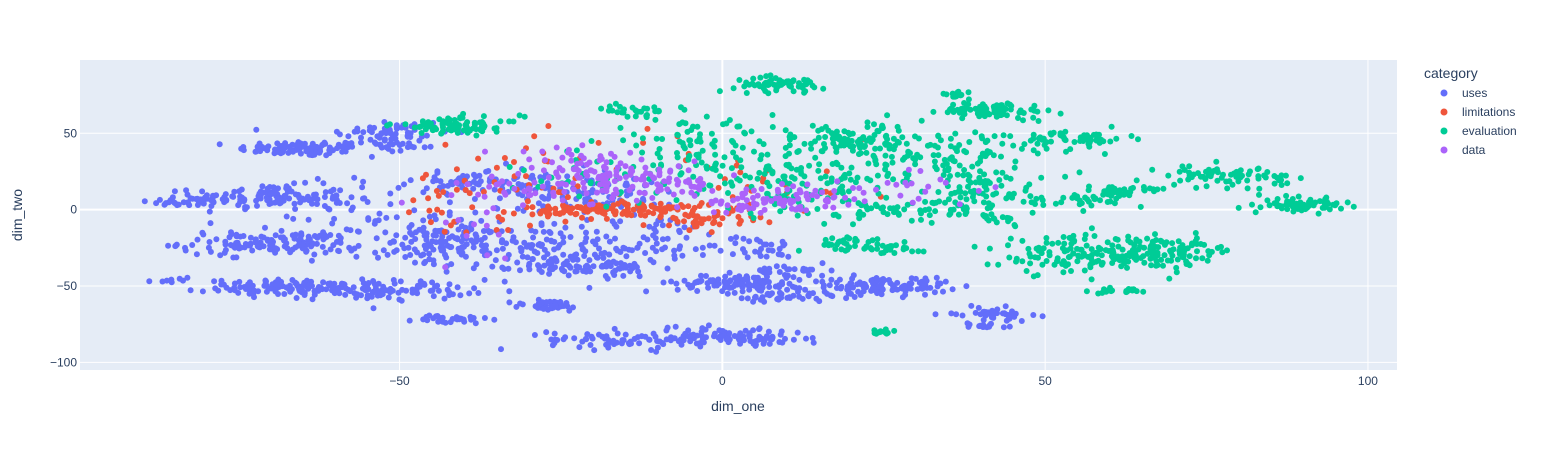 The width and height of the screenshot is (1542, 450). I want to click on x-tick-label: 0, so click(722, 381).